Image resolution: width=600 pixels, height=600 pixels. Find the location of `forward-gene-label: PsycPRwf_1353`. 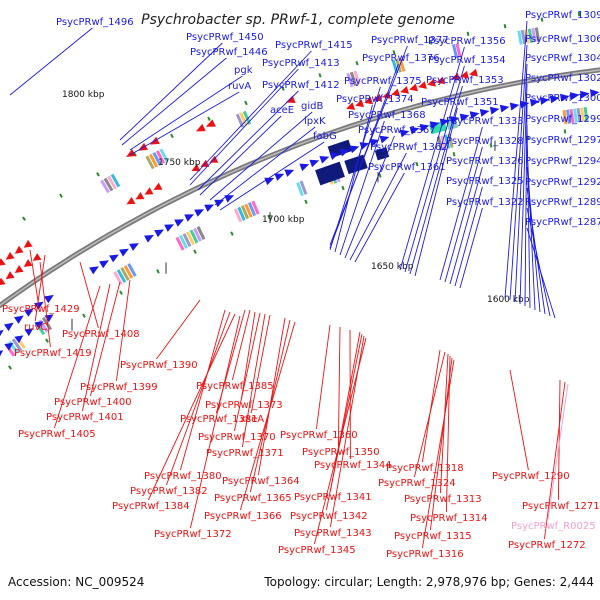

forward-gene-label: PsycPRwf_1353 is located at coordinates (465, 80).